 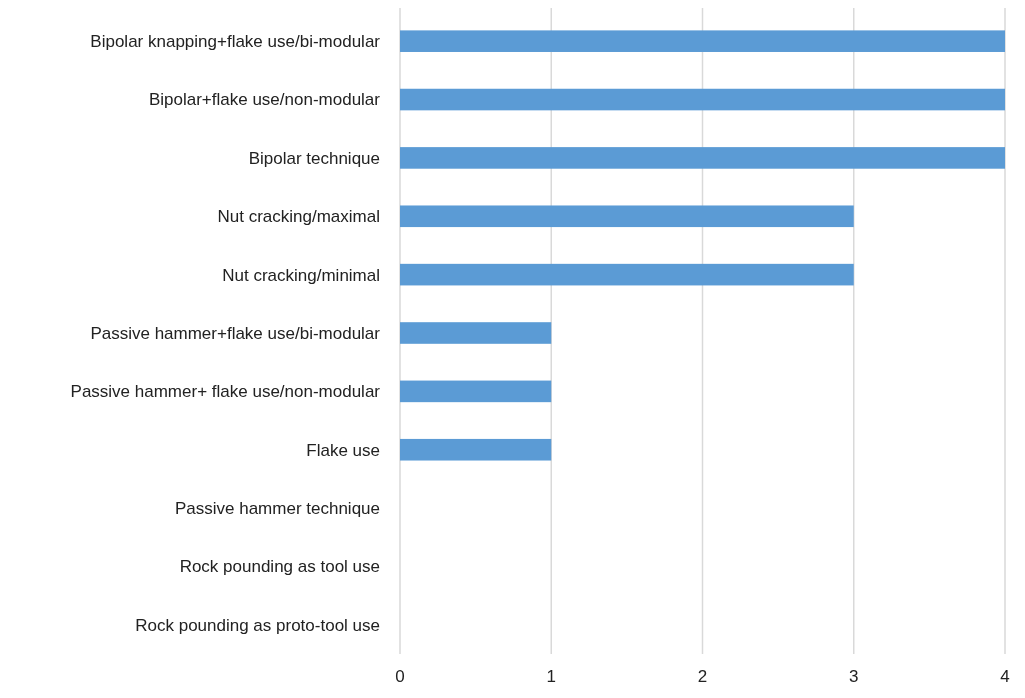 What do you see at coordinates (400, 676) in the screenshot?
I see `x-tick-label: 0` at bounding box center [400, 676].